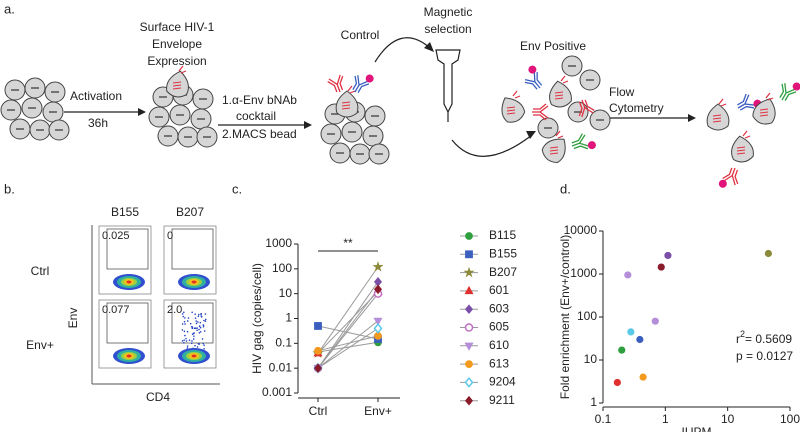 This screenshot has width=800, height=432. Describe the element at coordinates (603, 419) in the screenshot. I see `x-tick-label: 0.1` at that location.